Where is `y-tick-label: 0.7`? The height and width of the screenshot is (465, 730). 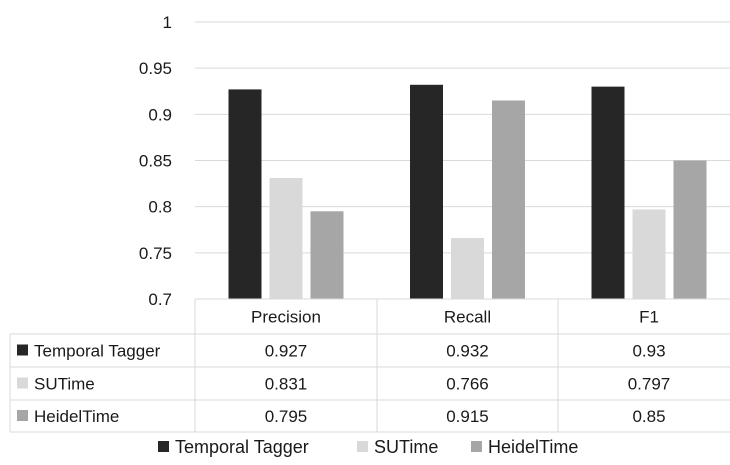 y-tick-label: 0.7 is located at coordinates (160, 299).